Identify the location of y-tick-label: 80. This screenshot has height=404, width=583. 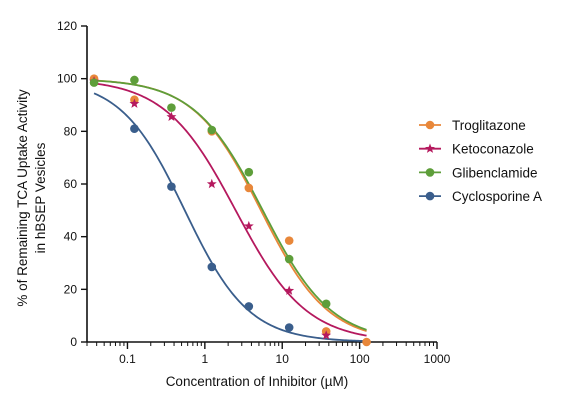
(71, 131).